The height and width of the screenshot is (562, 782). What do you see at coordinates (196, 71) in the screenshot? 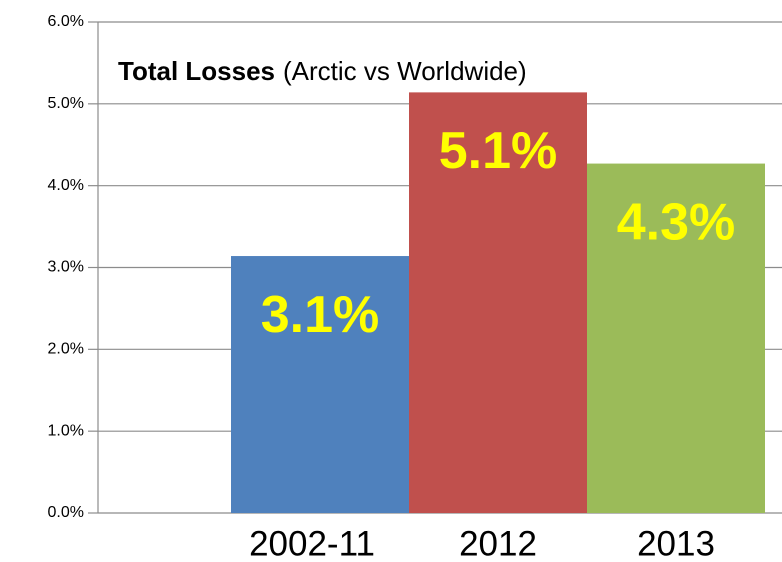
I see `chart-title: Total Losses` at bounding box center [196, 71].